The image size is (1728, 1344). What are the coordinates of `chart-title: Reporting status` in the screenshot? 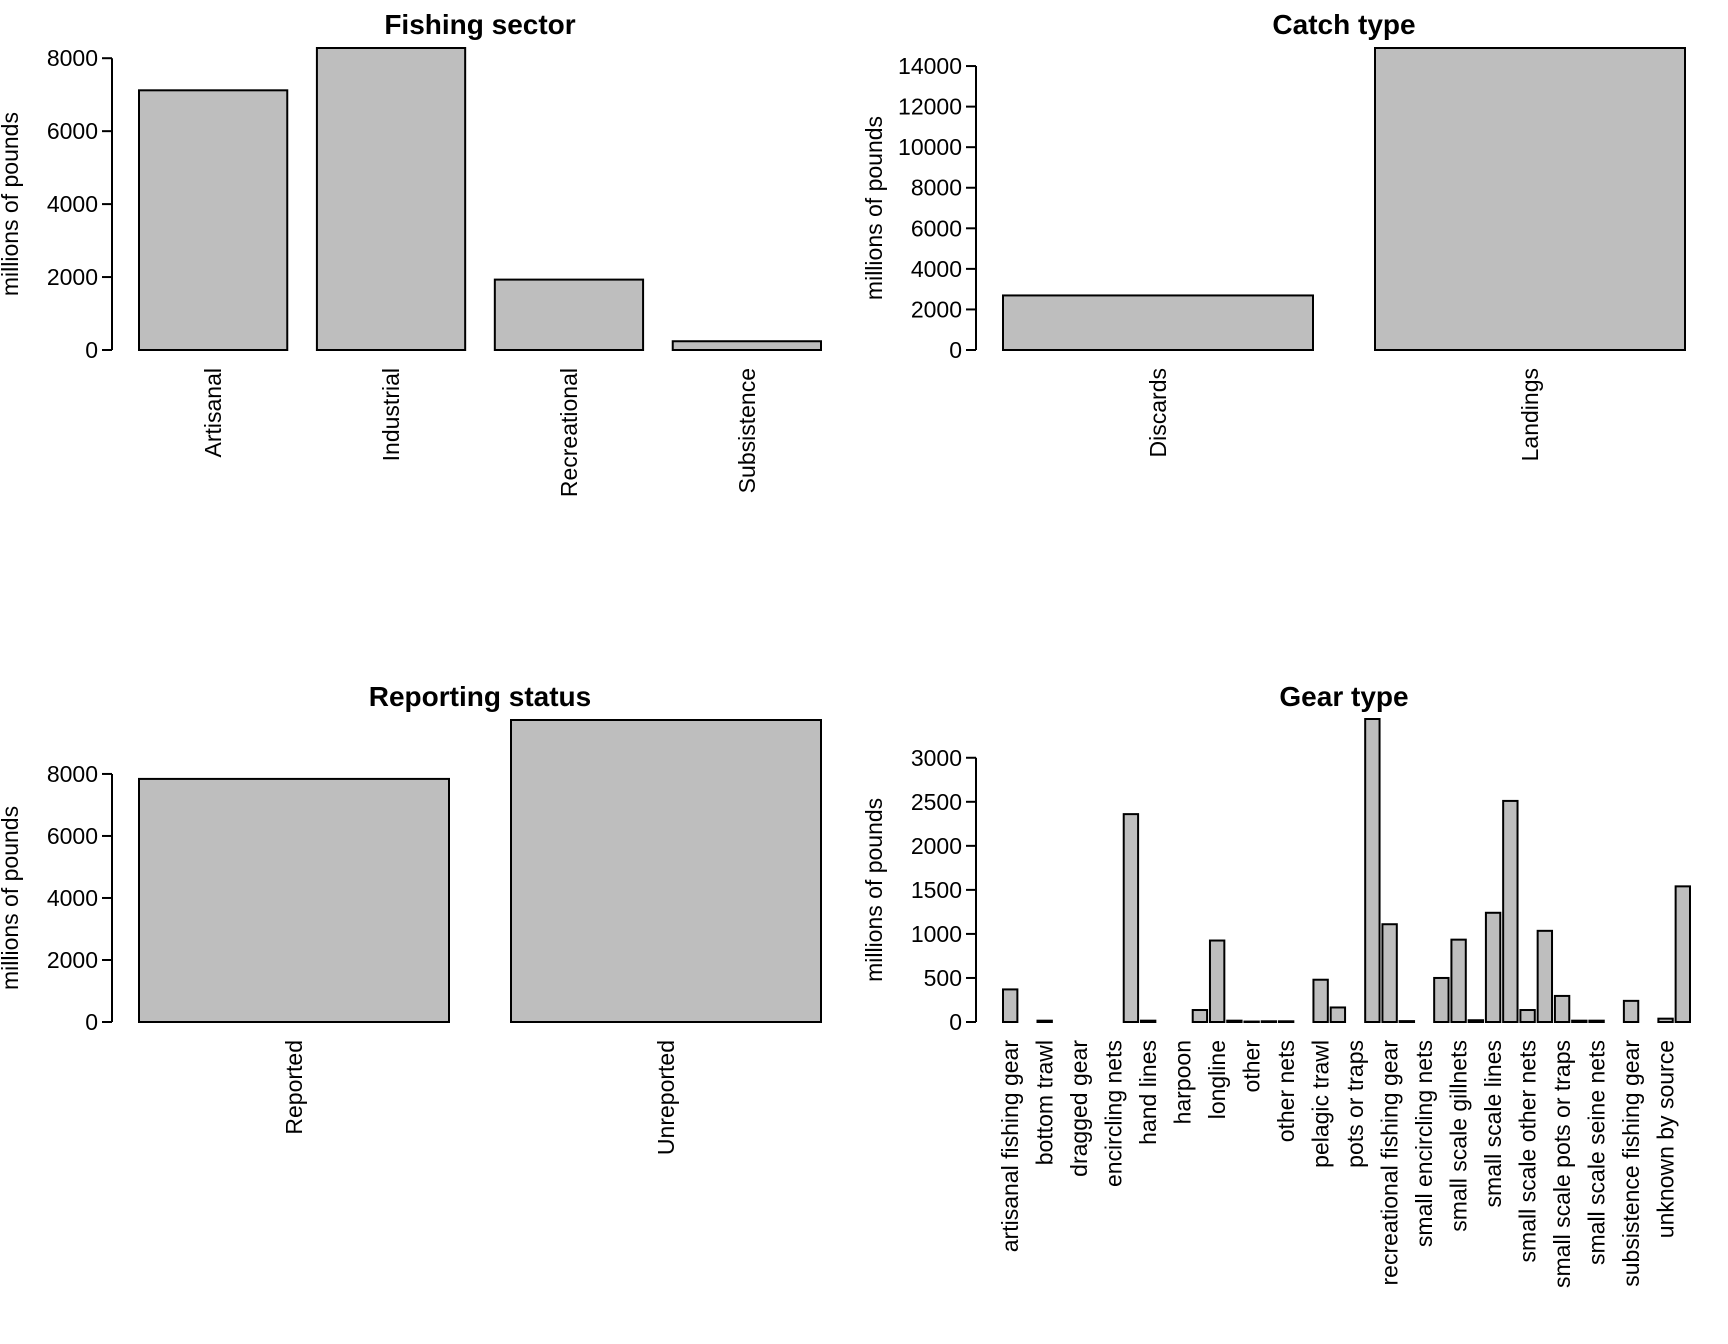 It's located at (480, 696).